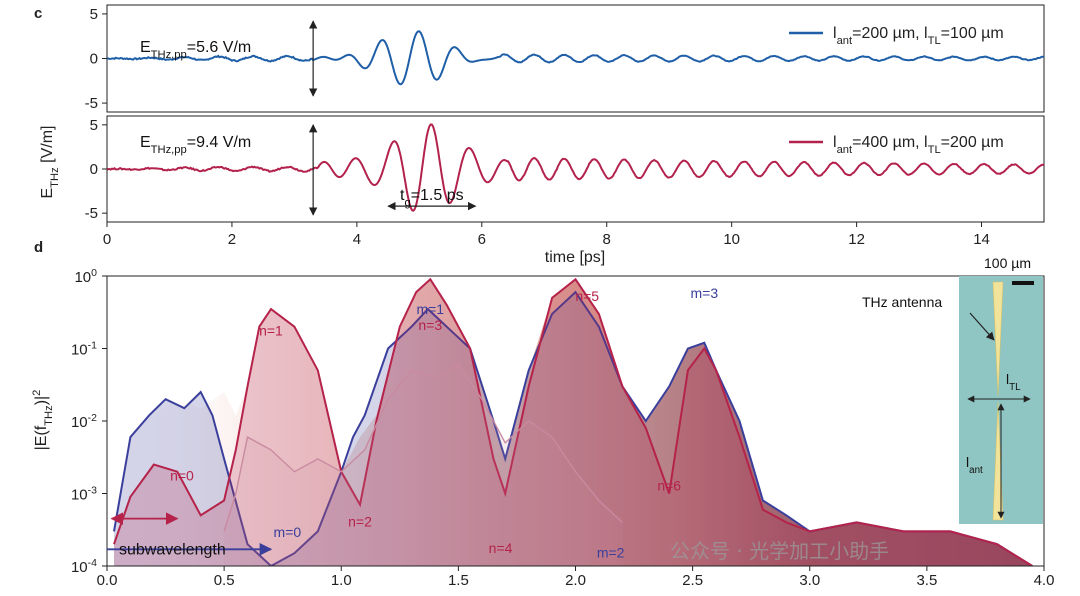  I want to click on panel-c-xtick-label: 14, so click(981, 239).